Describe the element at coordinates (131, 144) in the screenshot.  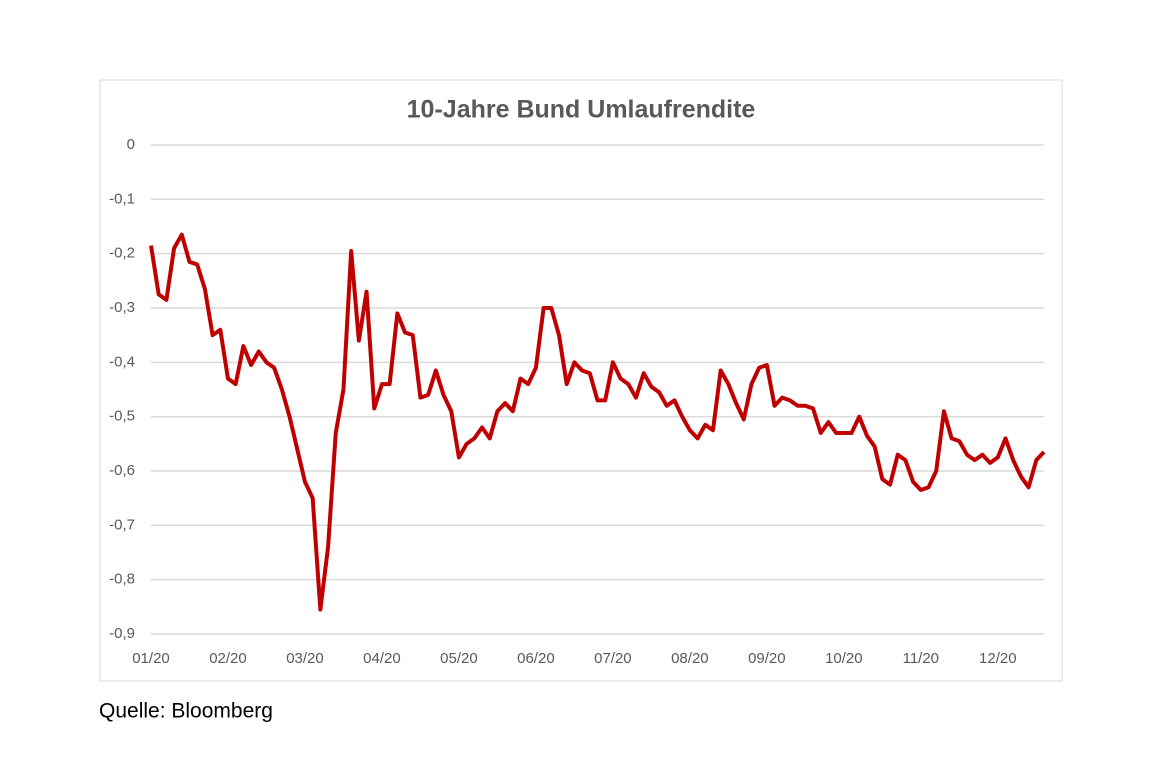
I see `y-tick-label: 0` at that location.